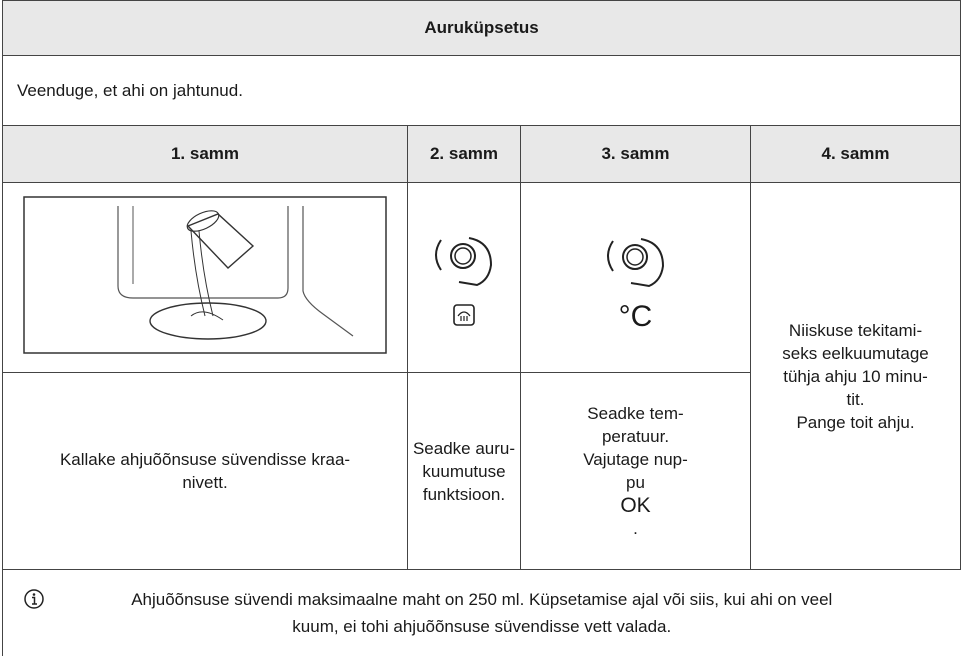 The height and width of the screenshot is (657, 962). Describe the element at coordinates (635, 482) in the screenshot. I see `text-line: pu` at that location.